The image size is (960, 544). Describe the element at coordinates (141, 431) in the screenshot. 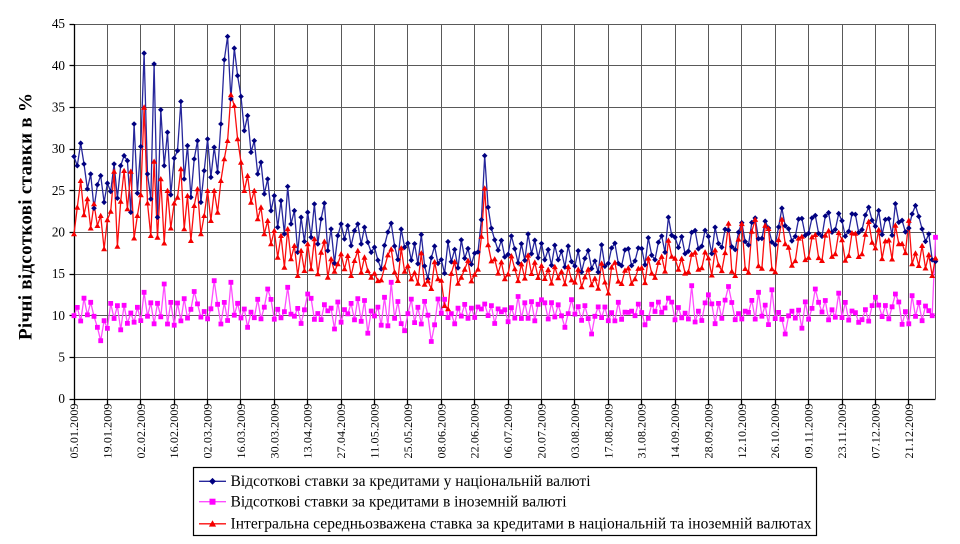

I see `svg-text: 02.02.2009` at that location.